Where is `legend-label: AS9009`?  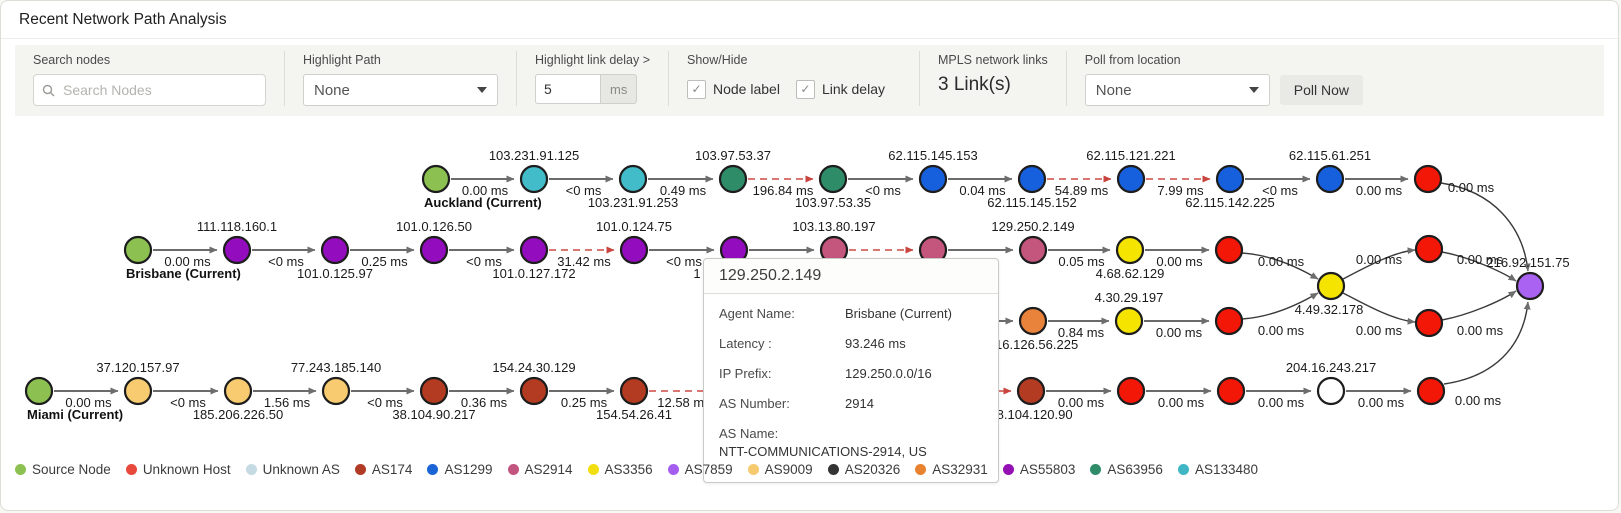 legend-label: AS9009 is located at coordinates (788, 469).